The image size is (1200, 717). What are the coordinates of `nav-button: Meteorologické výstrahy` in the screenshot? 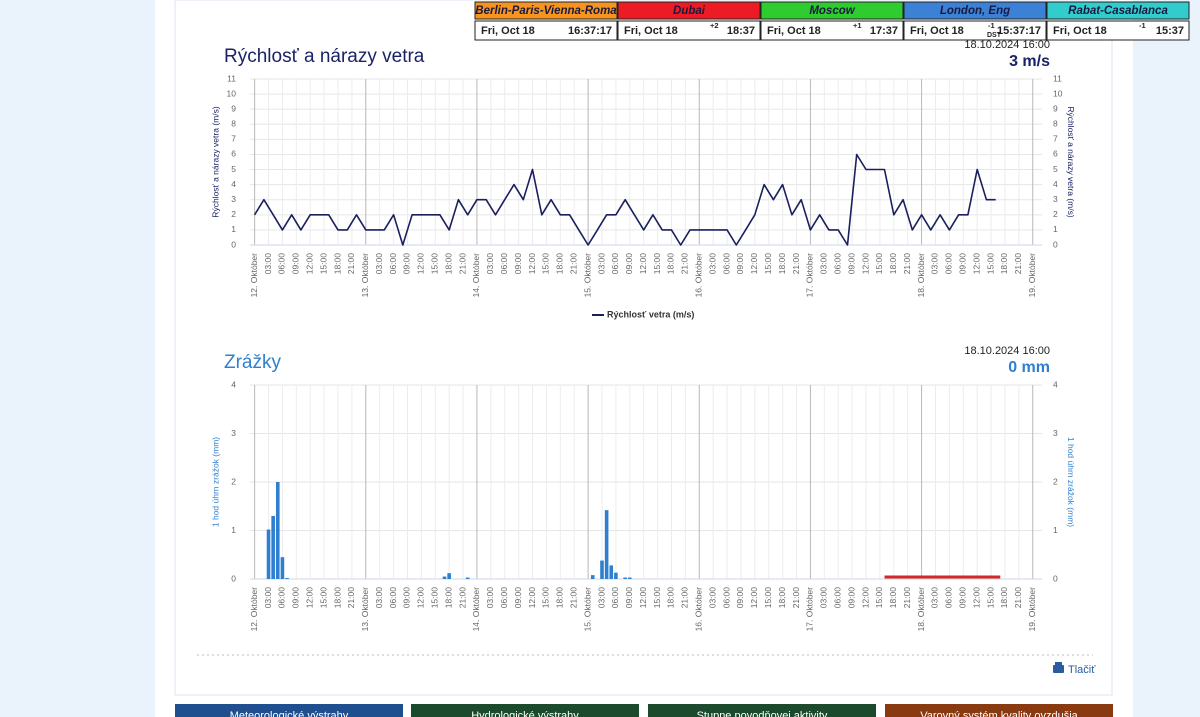 It's located at (289, 710).